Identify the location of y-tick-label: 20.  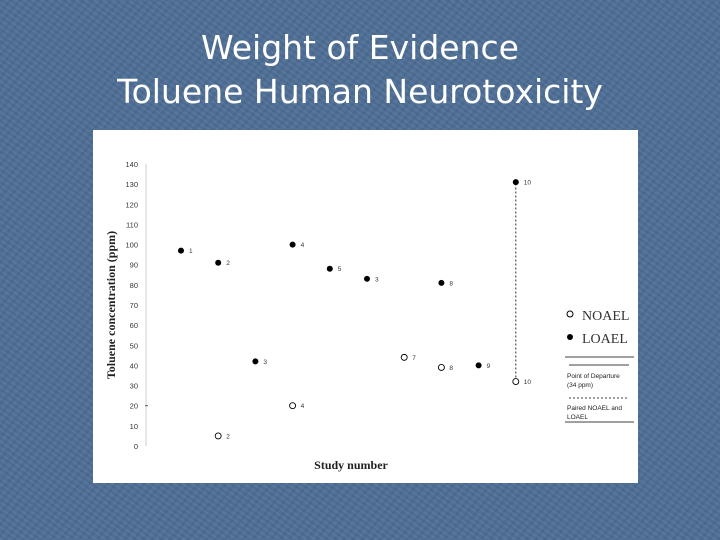
(134, 406).